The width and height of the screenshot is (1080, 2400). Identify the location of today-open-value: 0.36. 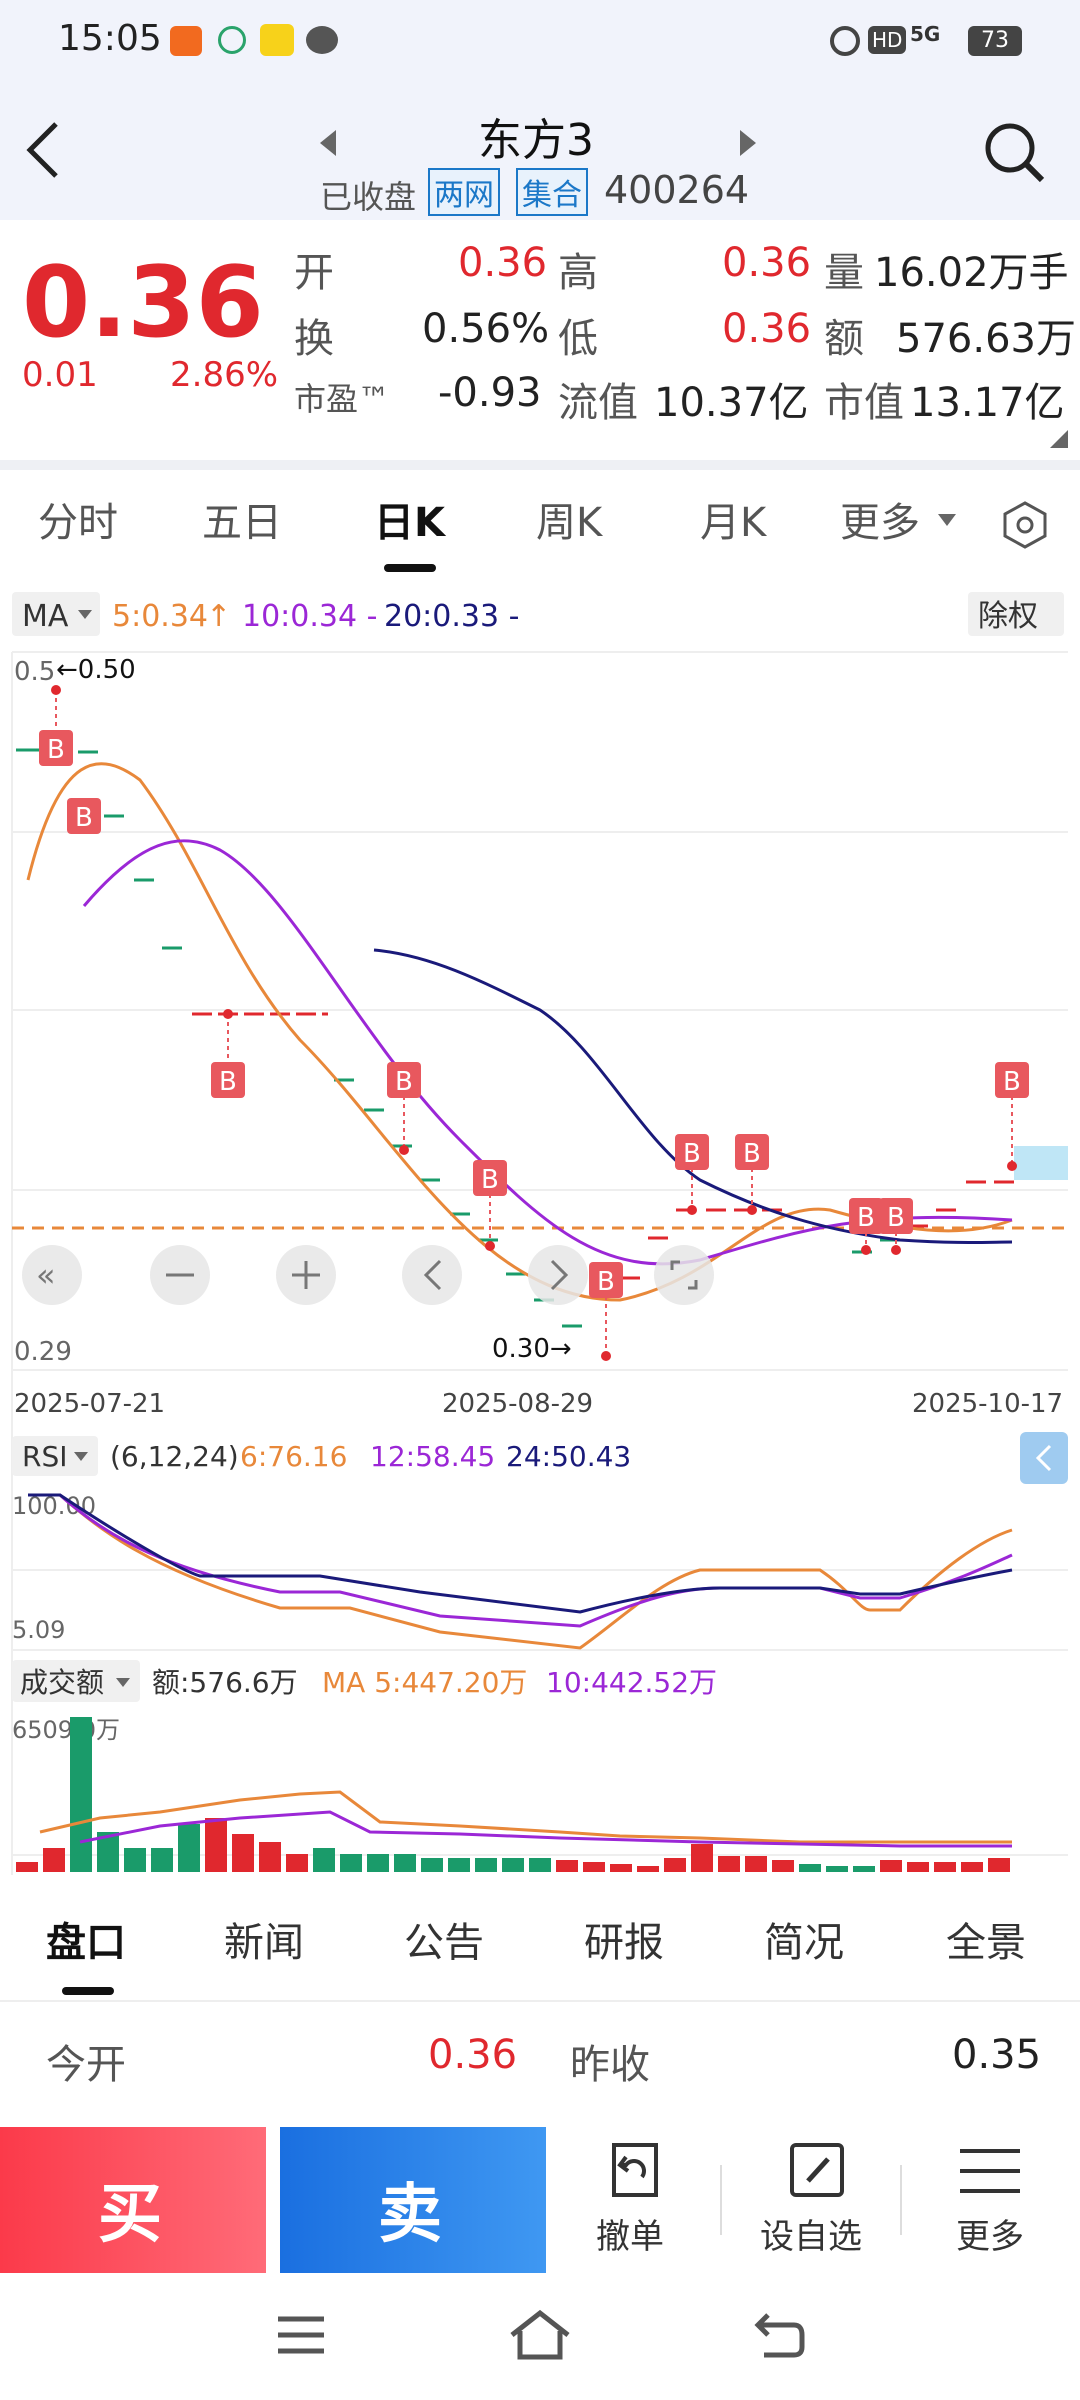
(473, 2055).